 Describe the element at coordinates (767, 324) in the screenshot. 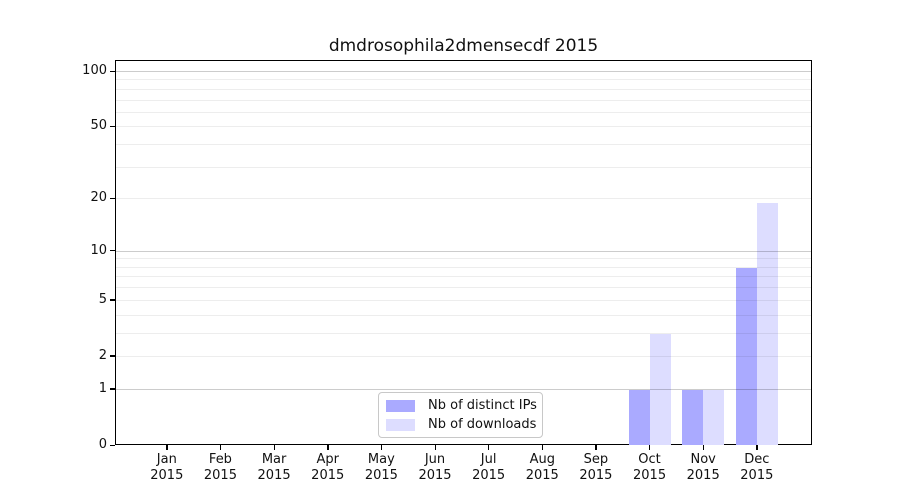

I see `bar-downloads-dec` at that location.